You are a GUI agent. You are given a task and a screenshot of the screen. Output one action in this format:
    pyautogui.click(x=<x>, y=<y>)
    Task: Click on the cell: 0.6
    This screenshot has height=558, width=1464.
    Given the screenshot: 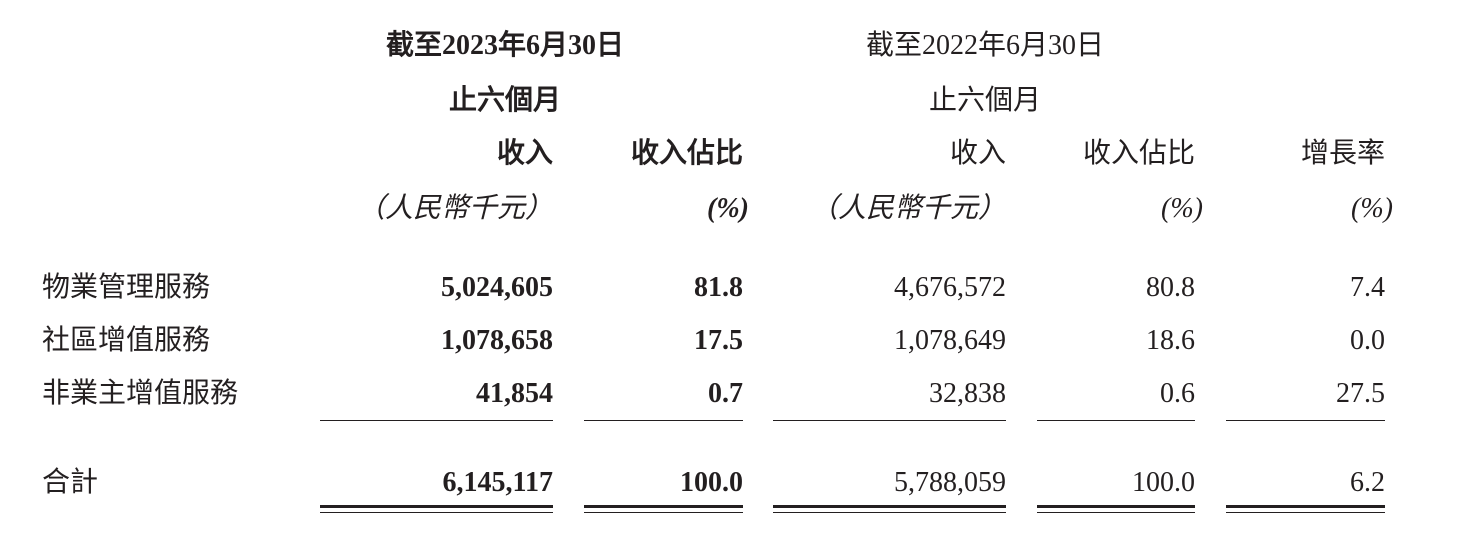 What is the action you would take?
    pyautogui.click(x=1177, y=393)
    